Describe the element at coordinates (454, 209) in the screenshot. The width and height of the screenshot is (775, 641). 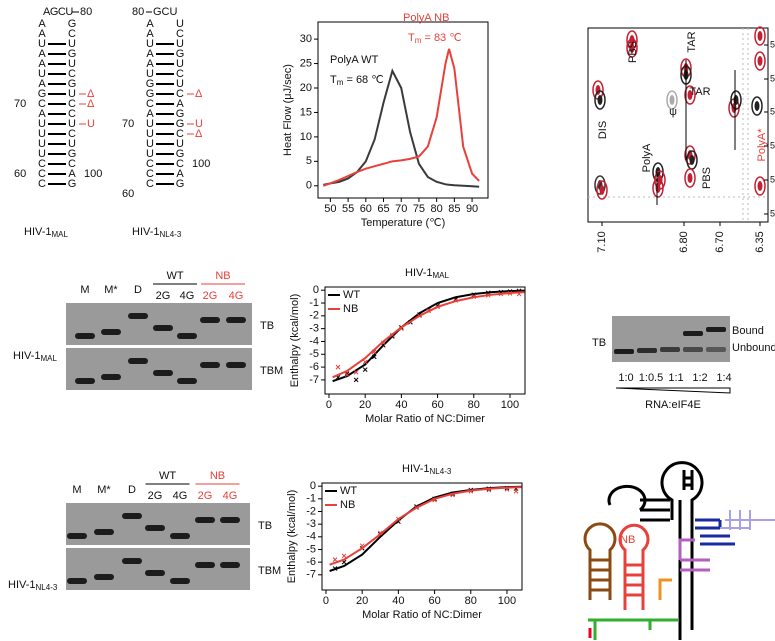
I see `x-tick-label: 85` at that location.